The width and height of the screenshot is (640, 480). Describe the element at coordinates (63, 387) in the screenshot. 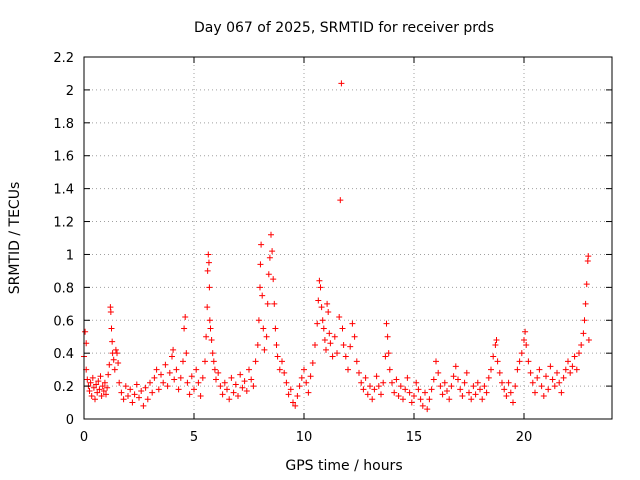

I see `y-tick-label: 0.2` at that location.